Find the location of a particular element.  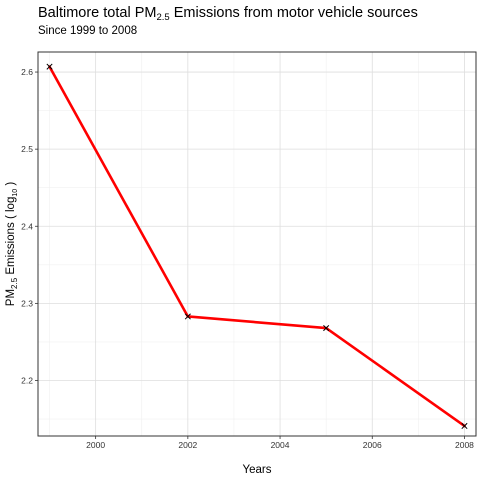

chart-title-pre: Baltimore total PM is located at coordinates (97, 13).